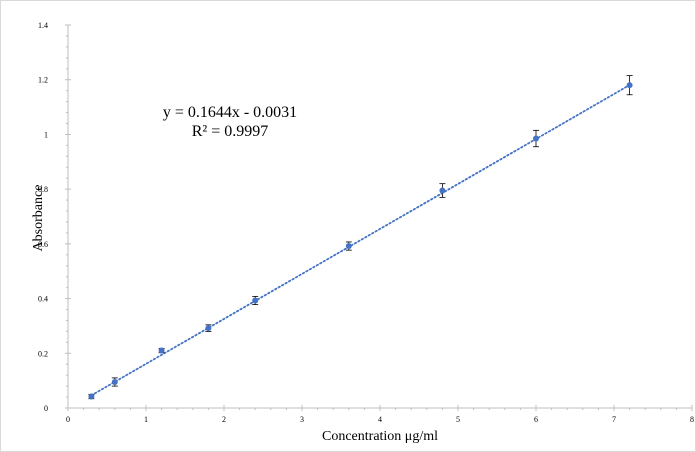  Describe the element at coordinates (54, 217) in the screenshot. I see `y-axis-ticks: 0 0.2 0.4 0.6 0.8 1 1.2 1.4` at that location.